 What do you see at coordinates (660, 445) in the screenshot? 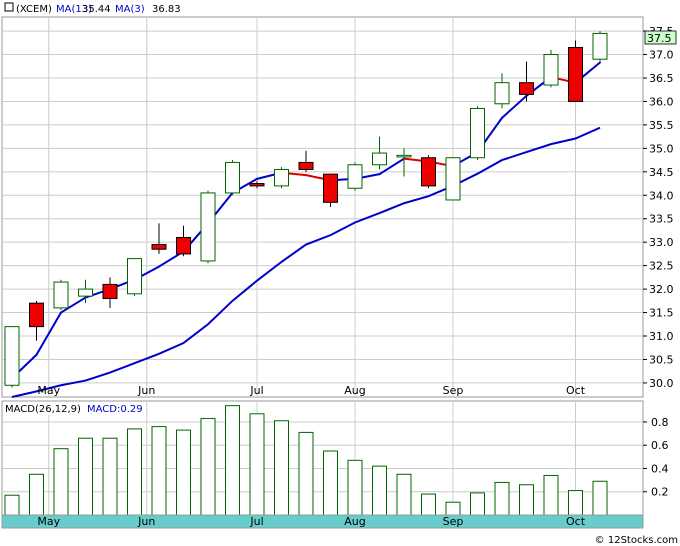
I see `macd-tick-label: 0.6` at bounding box center [660, 445].